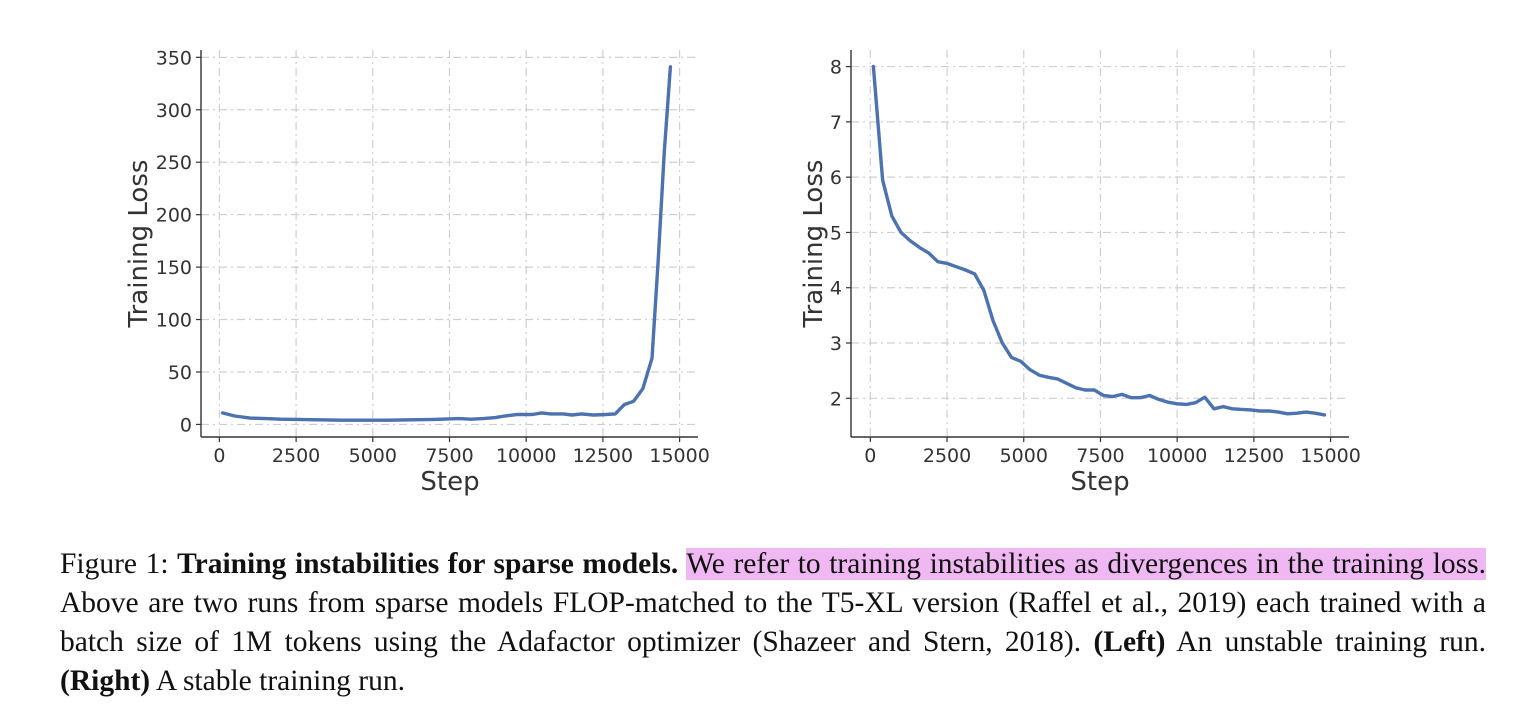 The height and width of the screenshot is (721, 1518). Describe the element at coordinates (174, 163) in the screenshot. I see `left-y-tick-label: 250` at that location.